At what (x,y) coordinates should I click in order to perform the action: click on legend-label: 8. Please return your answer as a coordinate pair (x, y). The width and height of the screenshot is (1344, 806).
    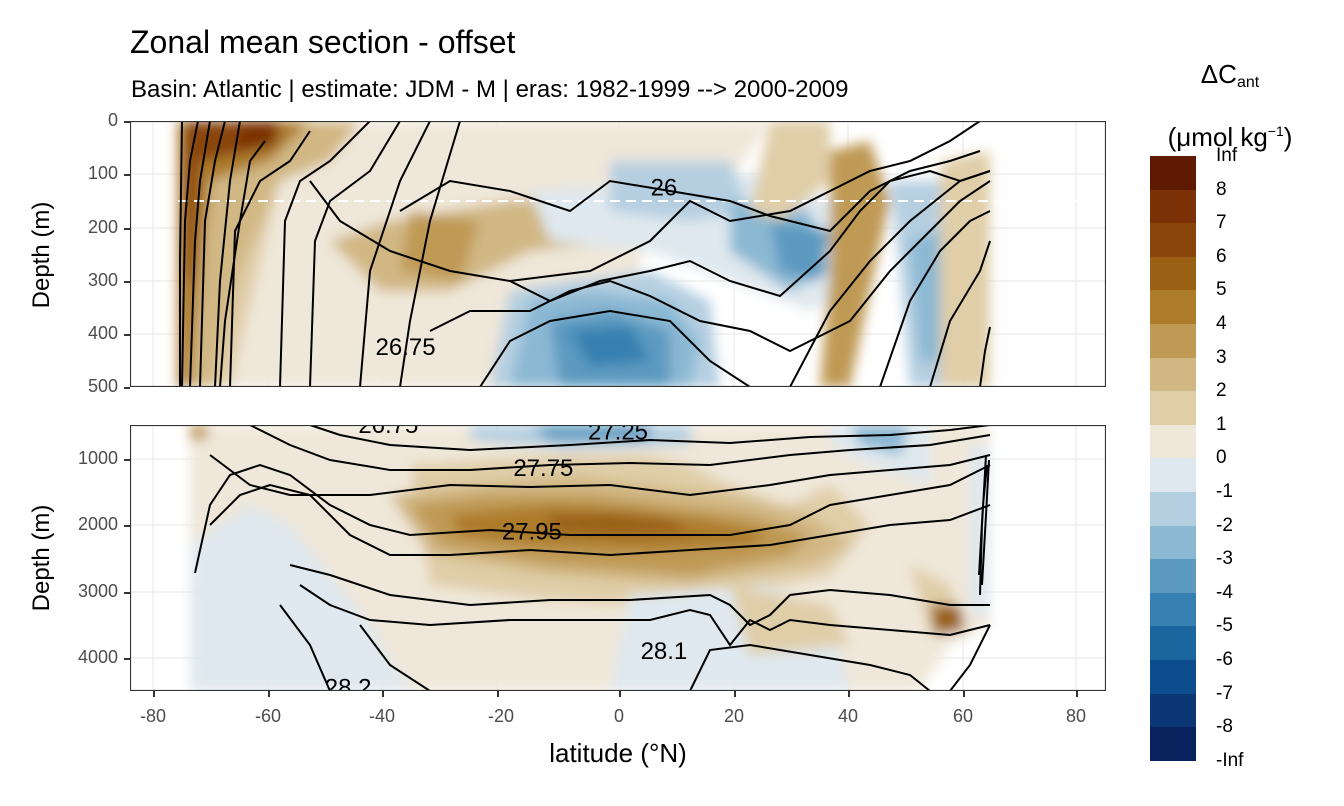
    Looking at the image, I should click on (1221, 189).